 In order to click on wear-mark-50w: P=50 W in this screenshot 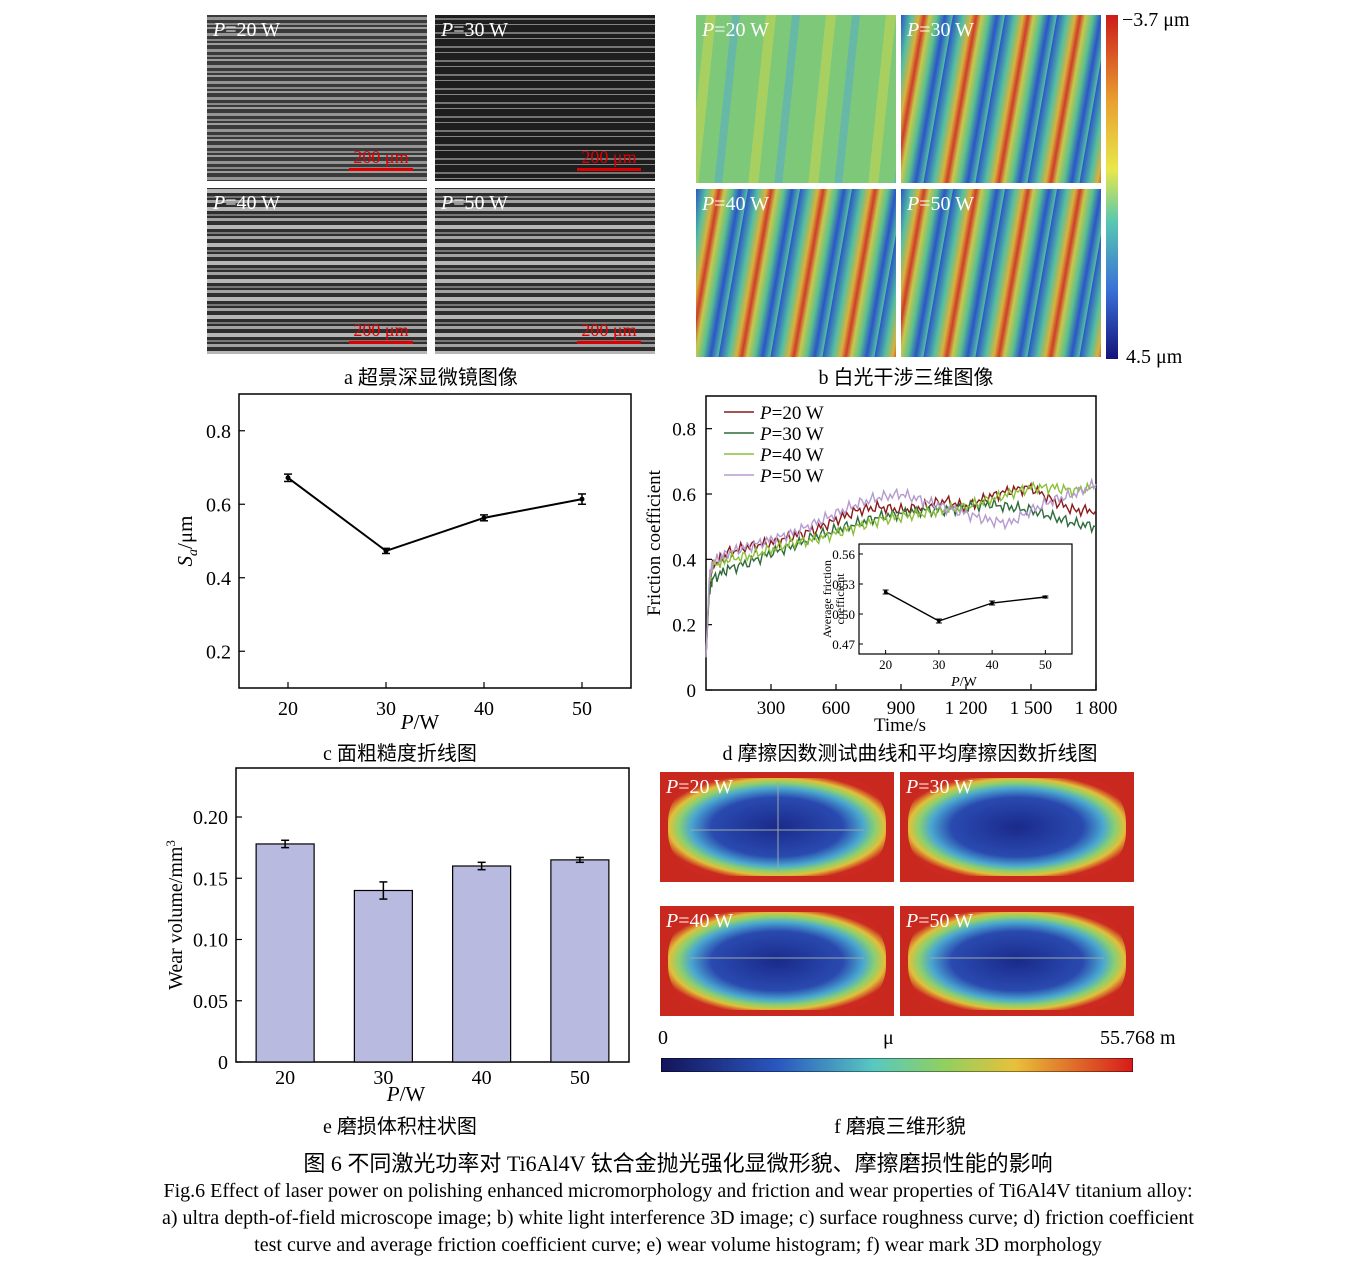, I will do `click(1017, 961)`.